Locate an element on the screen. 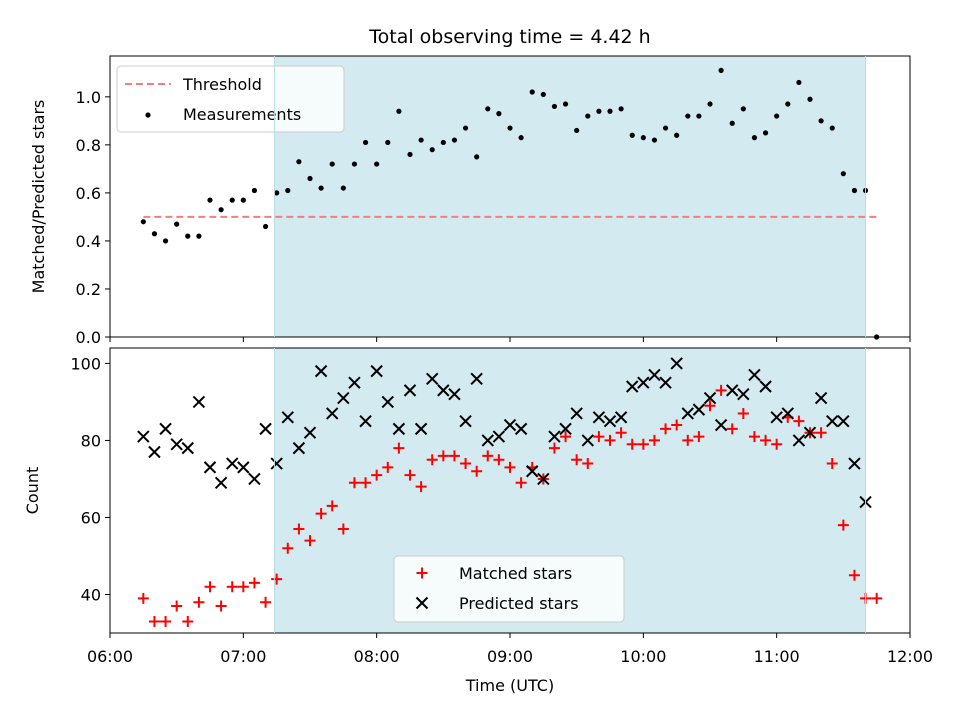 This screenshot has width=960, height=720. count-x-ticks: 06:00 07:00 08:00 09:00 10:00 11:00 12:00 is located at coordinates (510, 649).